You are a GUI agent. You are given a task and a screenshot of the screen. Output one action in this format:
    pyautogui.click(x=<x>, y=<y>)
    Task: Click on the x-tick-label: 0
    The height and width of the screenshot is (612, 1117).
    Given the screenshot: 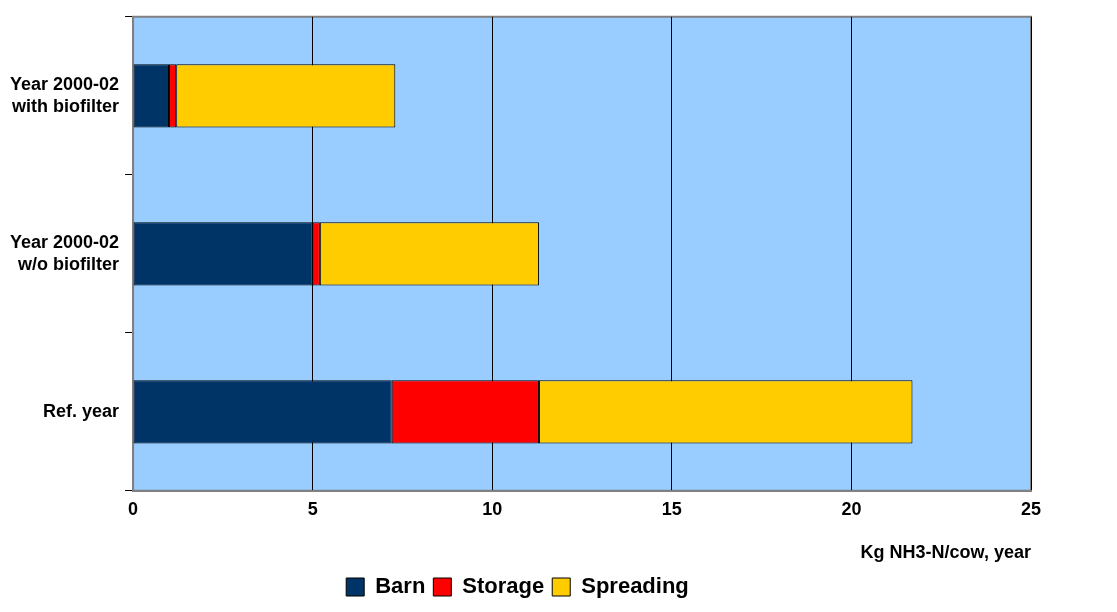 What is the action you would take?
    pyautogui.click(x=133, y=508)
    